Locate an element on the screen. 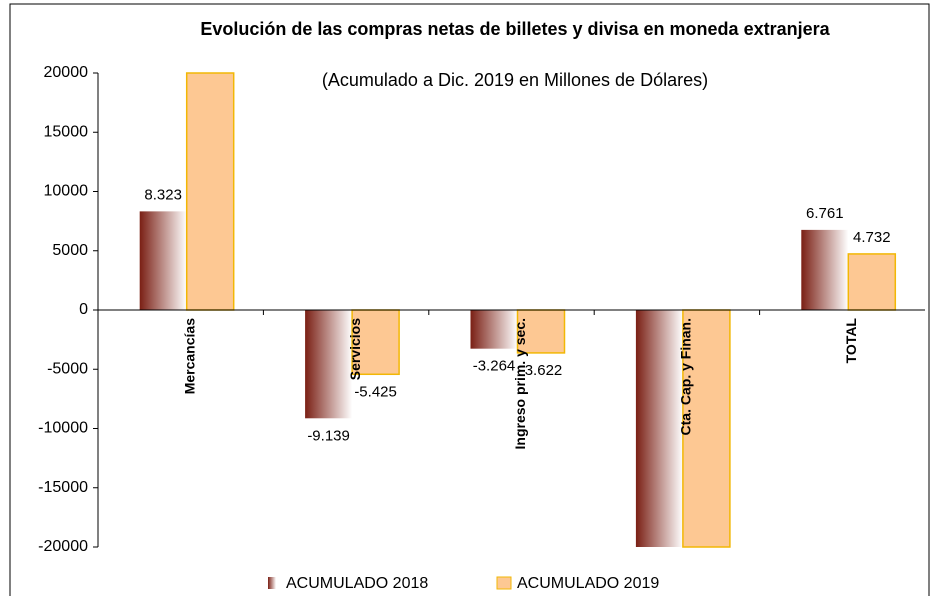  y-tick-label: 0 is located at coordinates (83, 309).